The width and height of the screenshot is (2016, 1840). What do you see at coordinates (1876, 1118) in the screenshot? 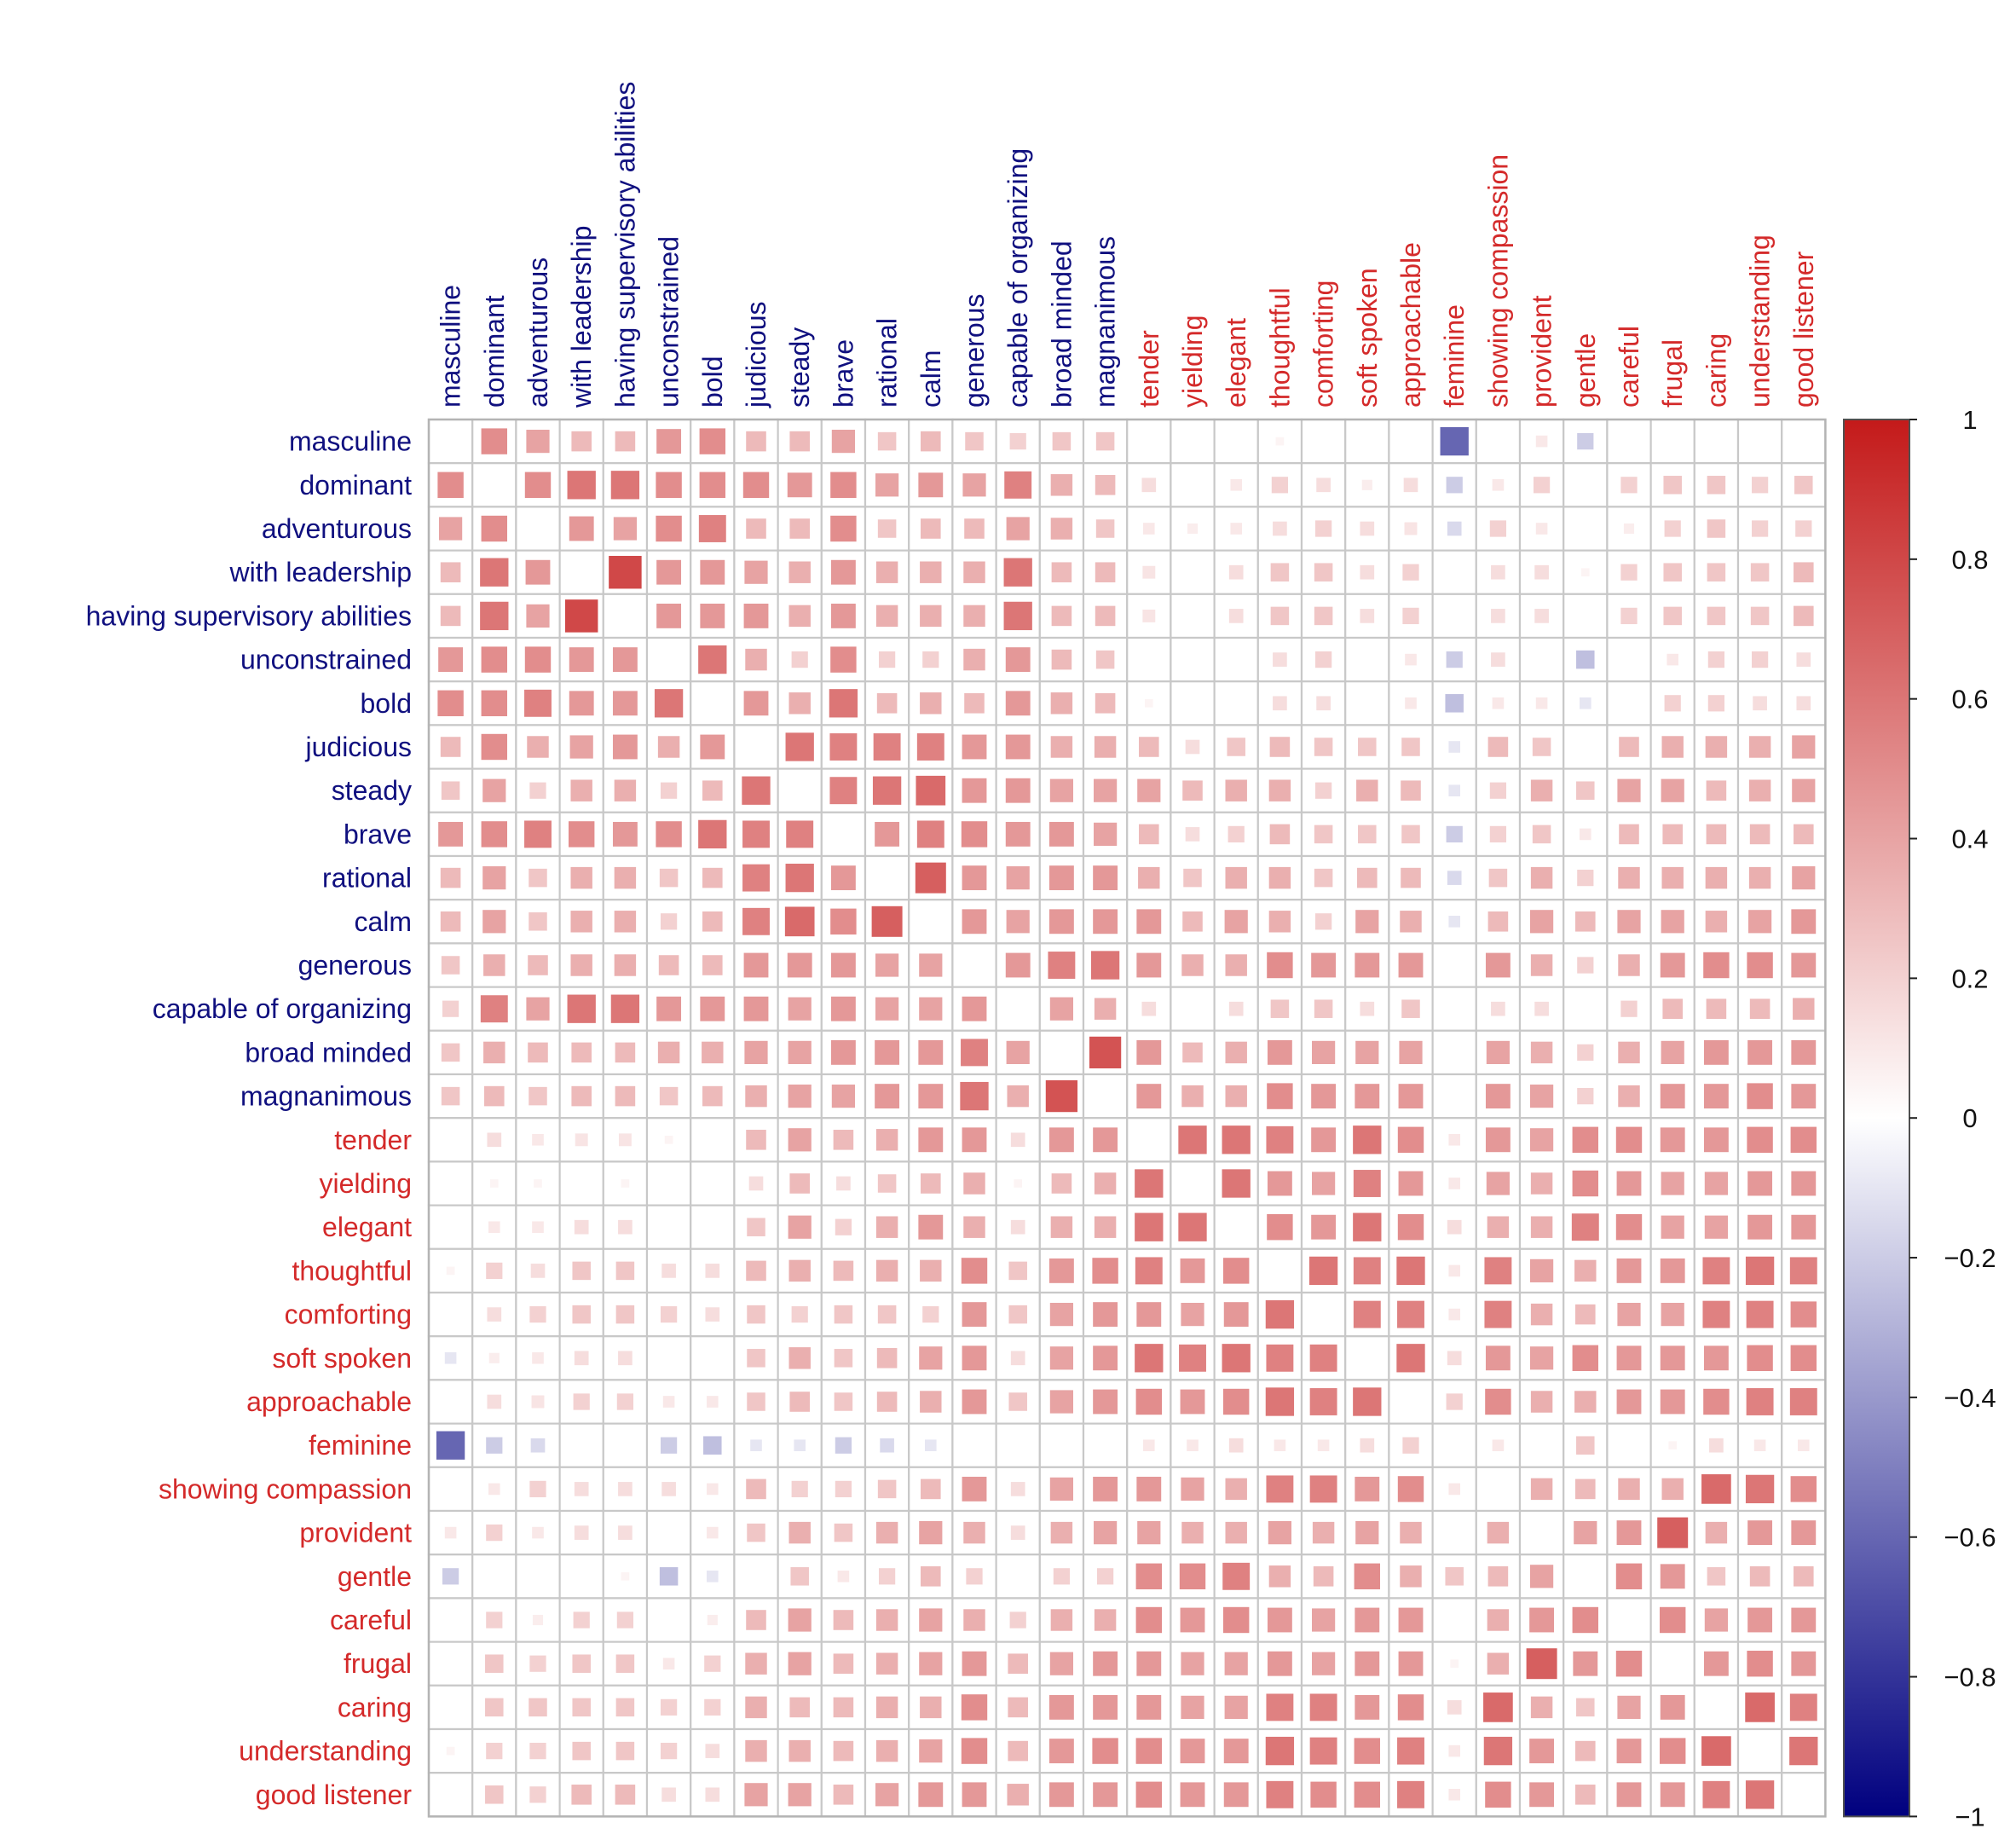
I see `colorbar-gradient` at bounding box center [1876, 1118].